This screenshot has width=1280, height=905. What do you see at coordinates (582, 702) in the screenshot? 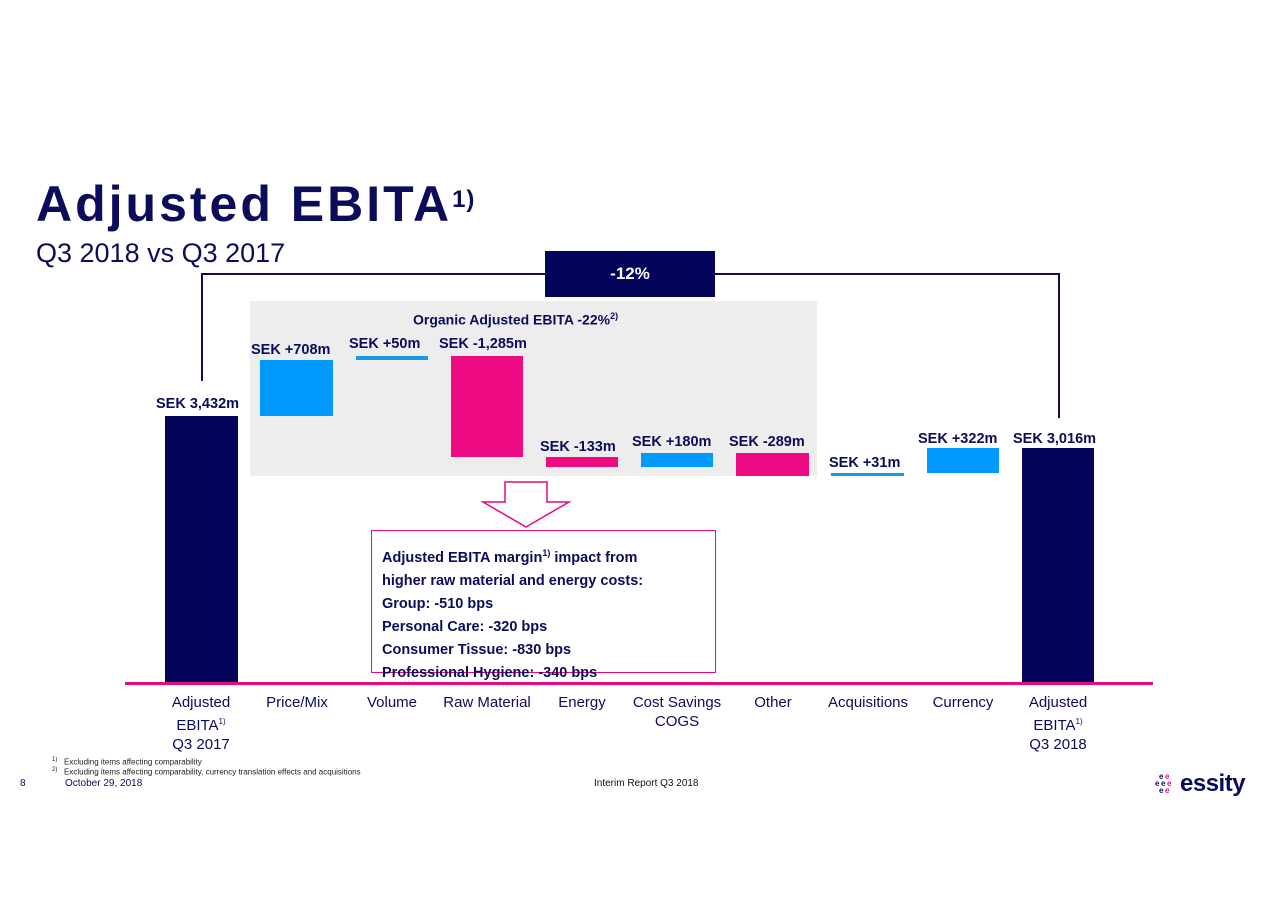
I see `category-energy: Energy` at bounding box center [582, 702].